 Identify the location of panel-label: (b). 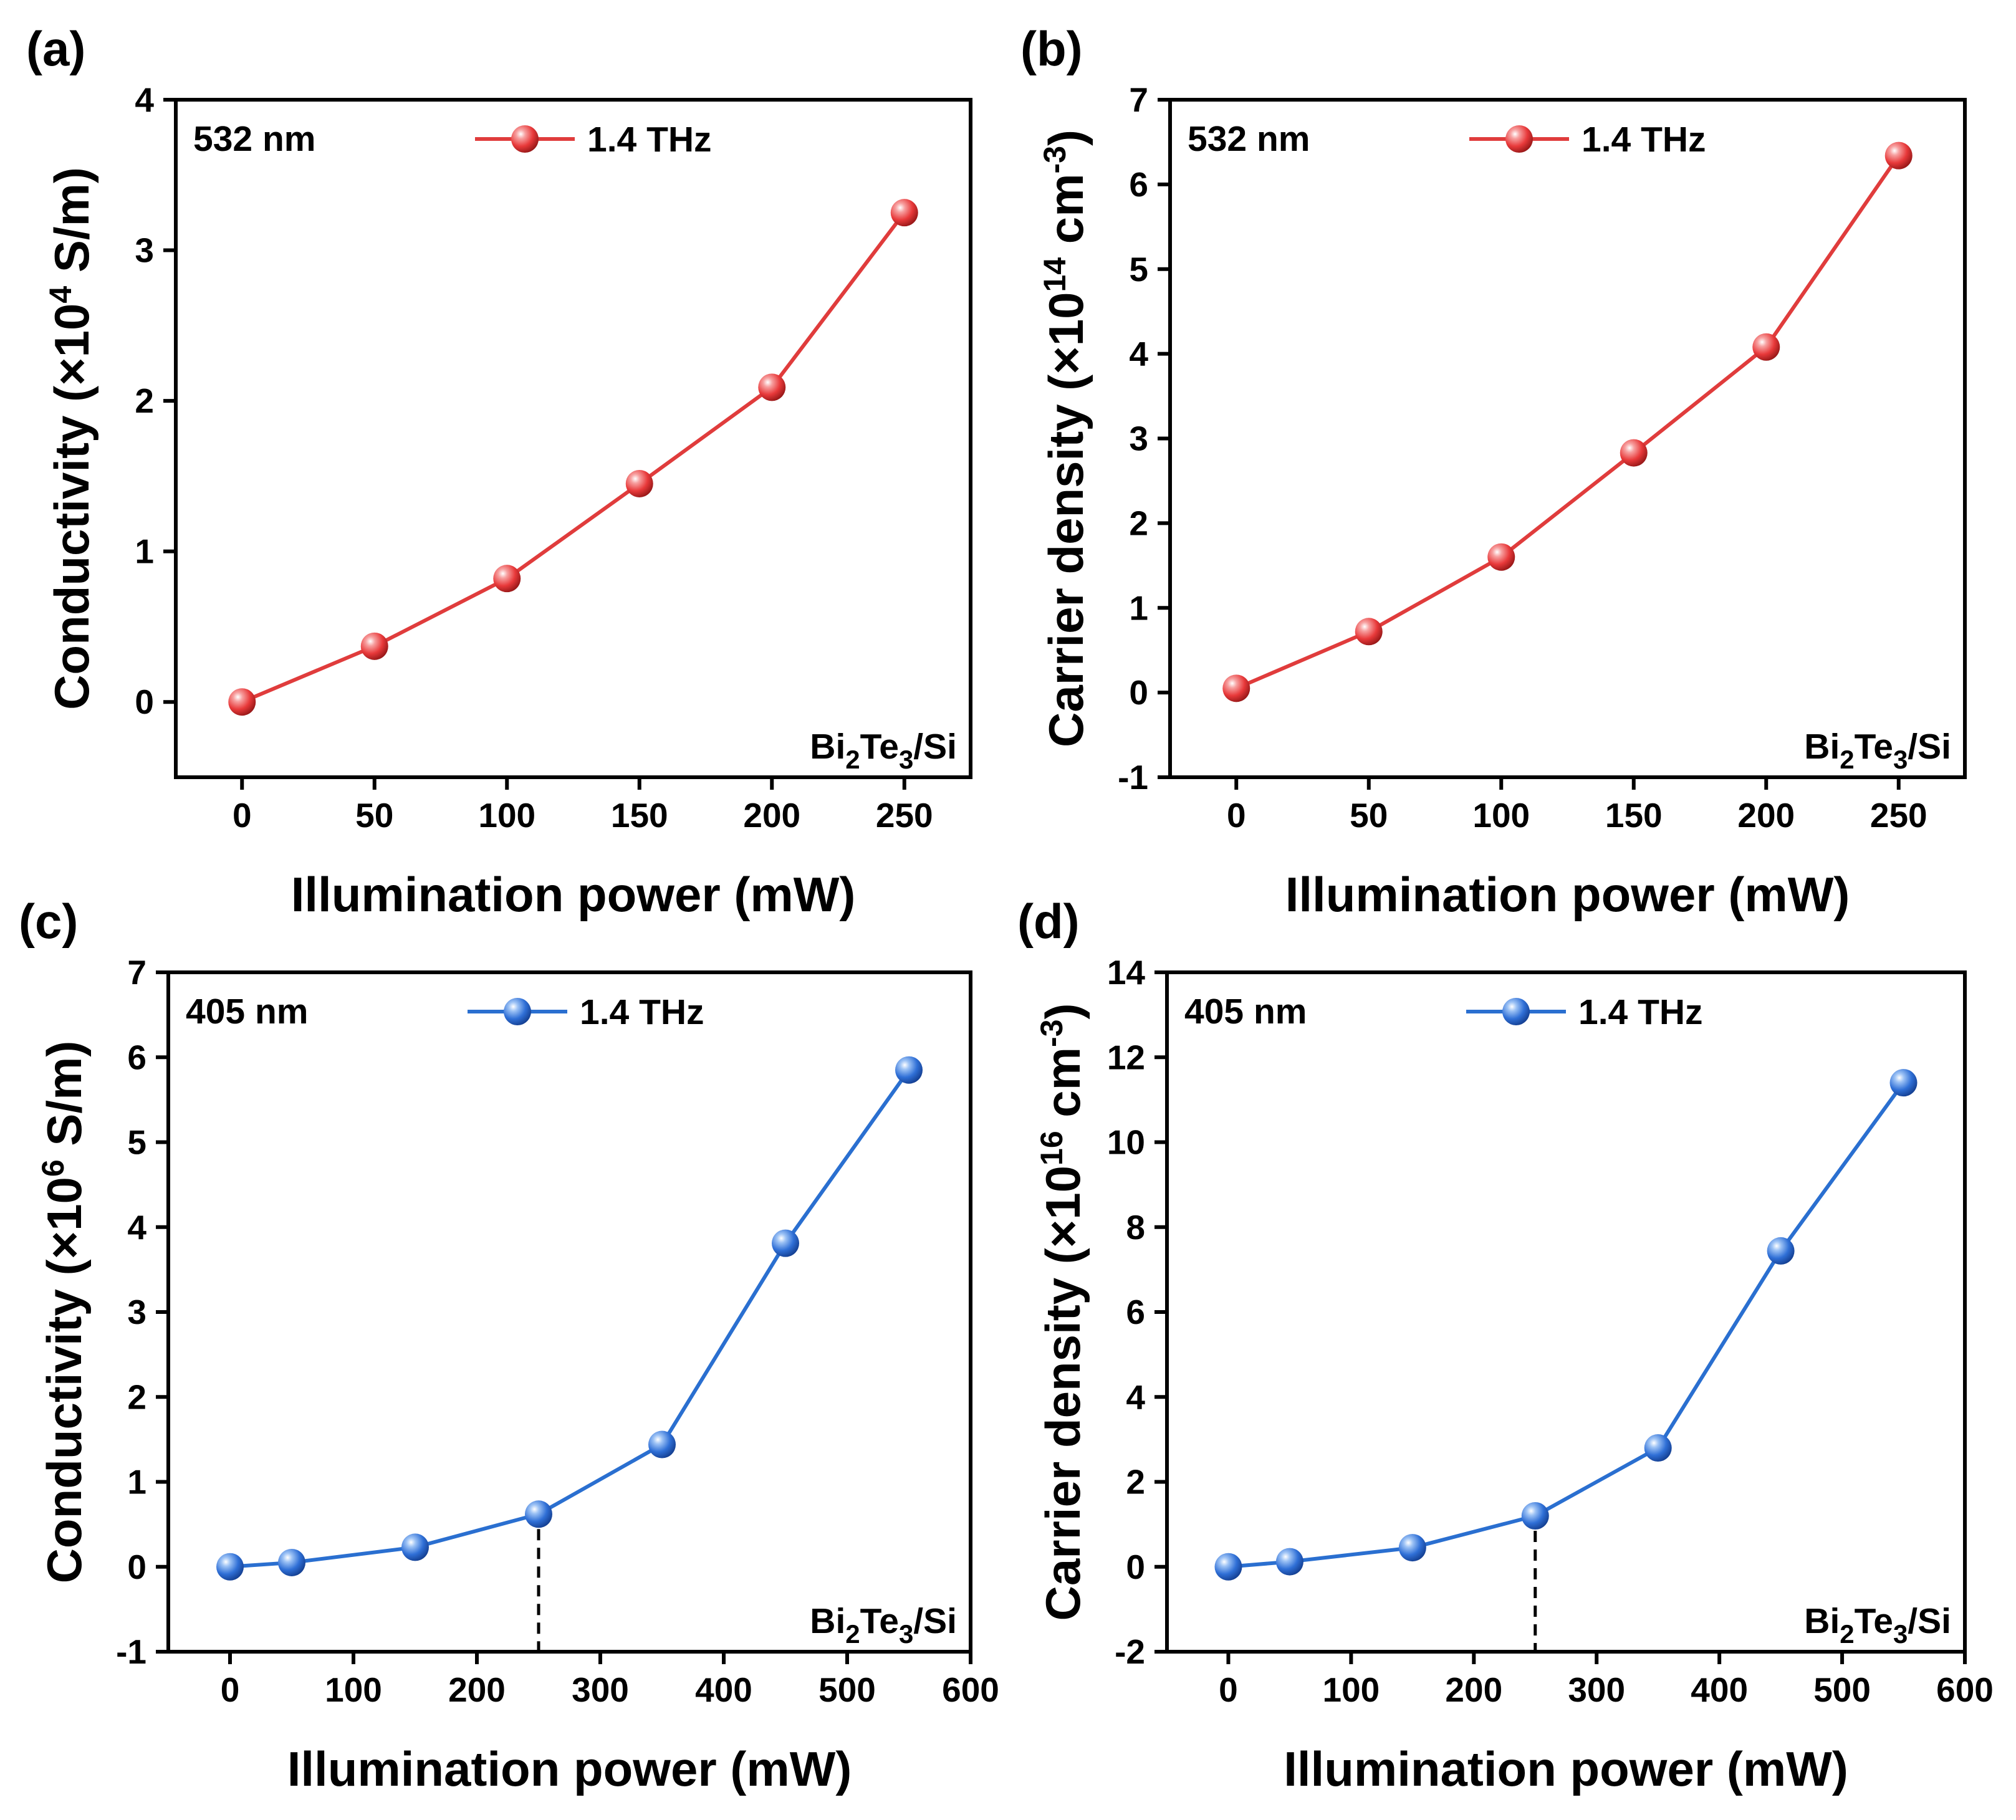
(1051, 49).